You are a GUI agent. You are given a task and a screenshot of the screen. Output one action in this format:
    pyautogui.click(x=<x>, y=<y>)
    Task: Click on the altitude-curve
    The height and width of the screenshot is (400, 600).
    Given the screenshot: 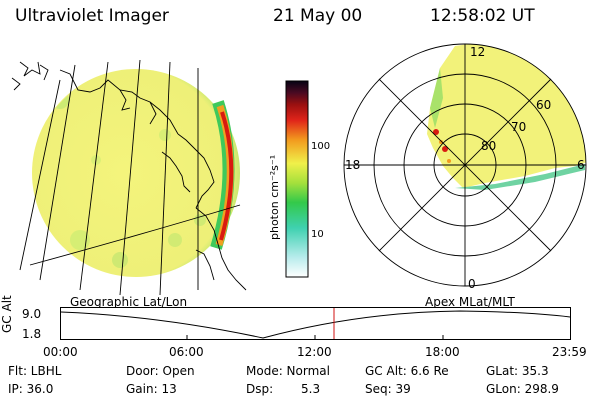 What is the action you would take?
    pyautogui.click(x=315, y=324)
    